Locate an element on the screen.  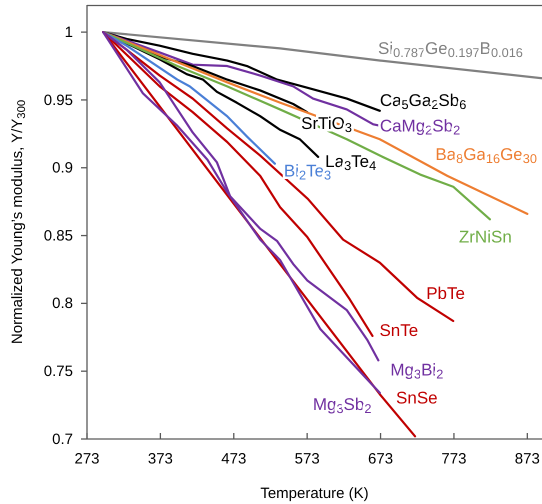
x-tick-label: 873 is located at coordinates (527, 459).